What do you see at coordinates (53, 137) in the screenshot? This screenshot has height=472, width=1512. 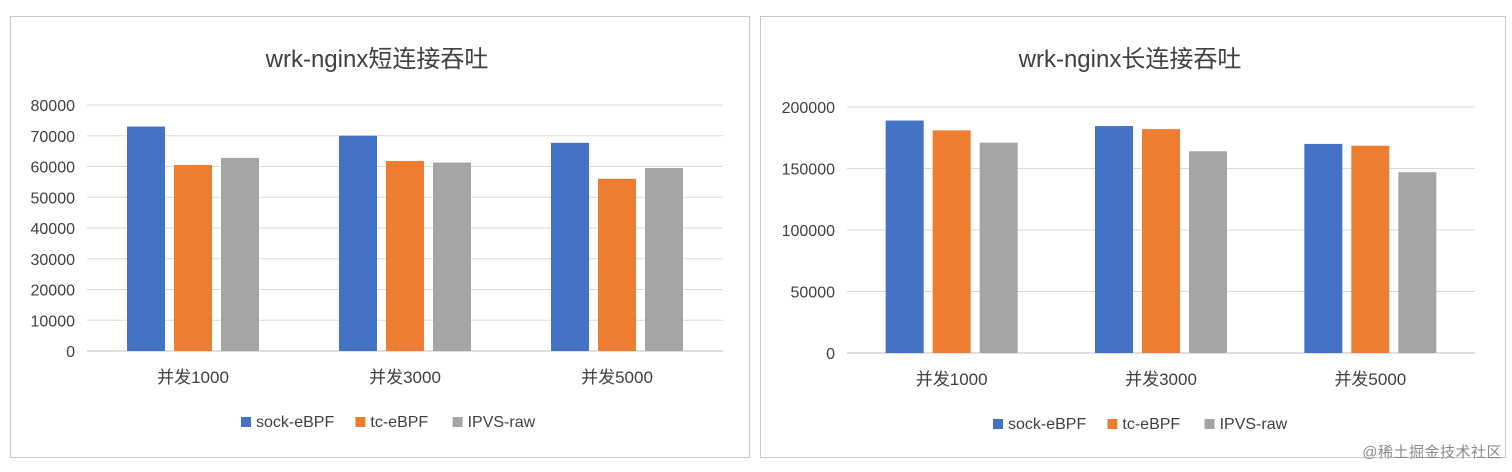 I see `y-tick-label: 70000` at bounding box center [53, 137].